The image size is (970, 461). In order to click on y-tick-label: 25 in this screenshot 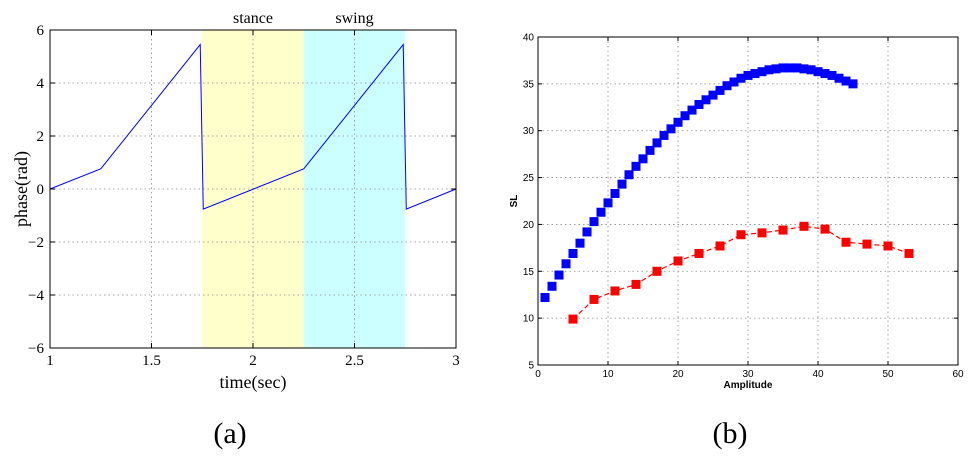, I will do `click(529, 178)`.